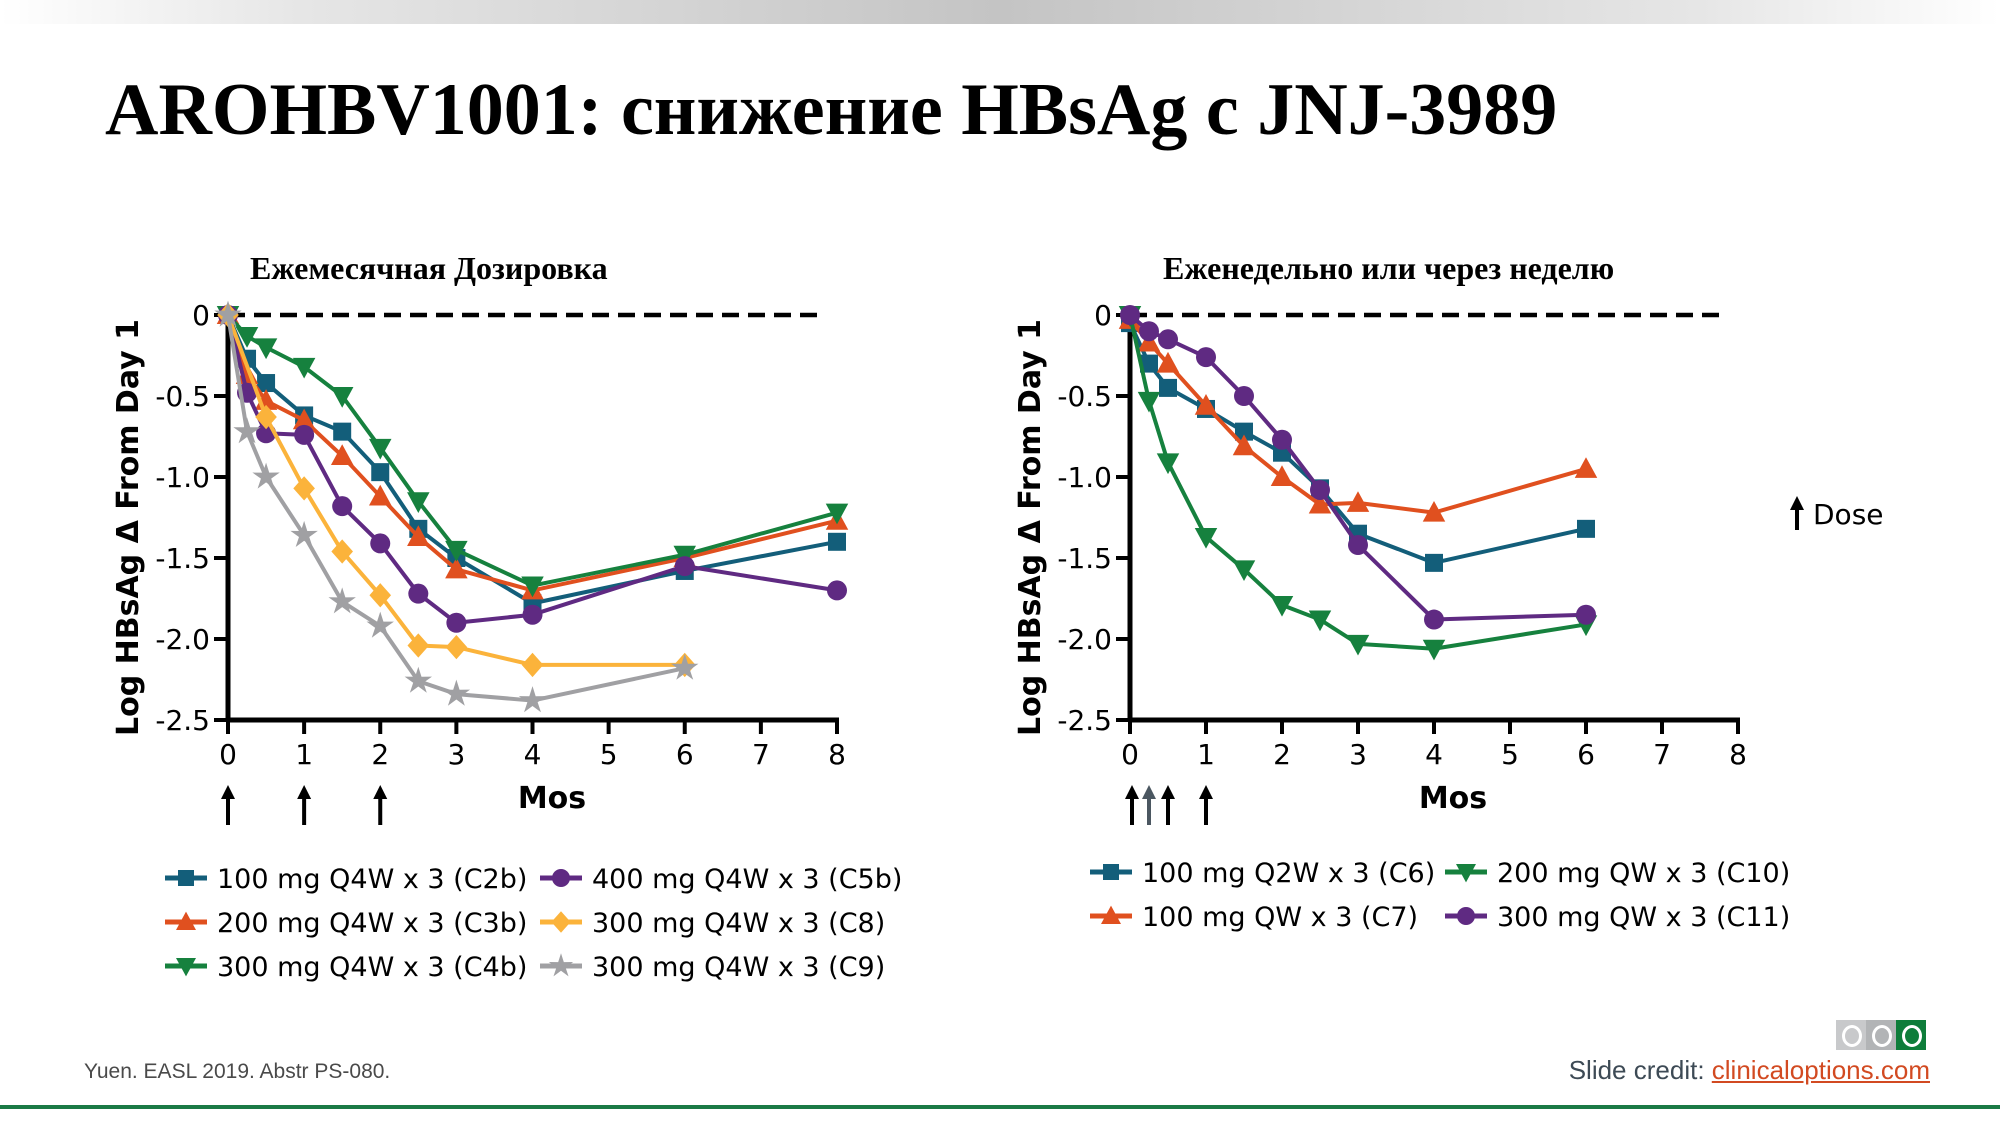 The image size is (2000, 1125). Describe the element at coordinates (1262, 873) in the screenshot. I see `legend-item: 100 mg Q2W x 3 (C6)` at that location.